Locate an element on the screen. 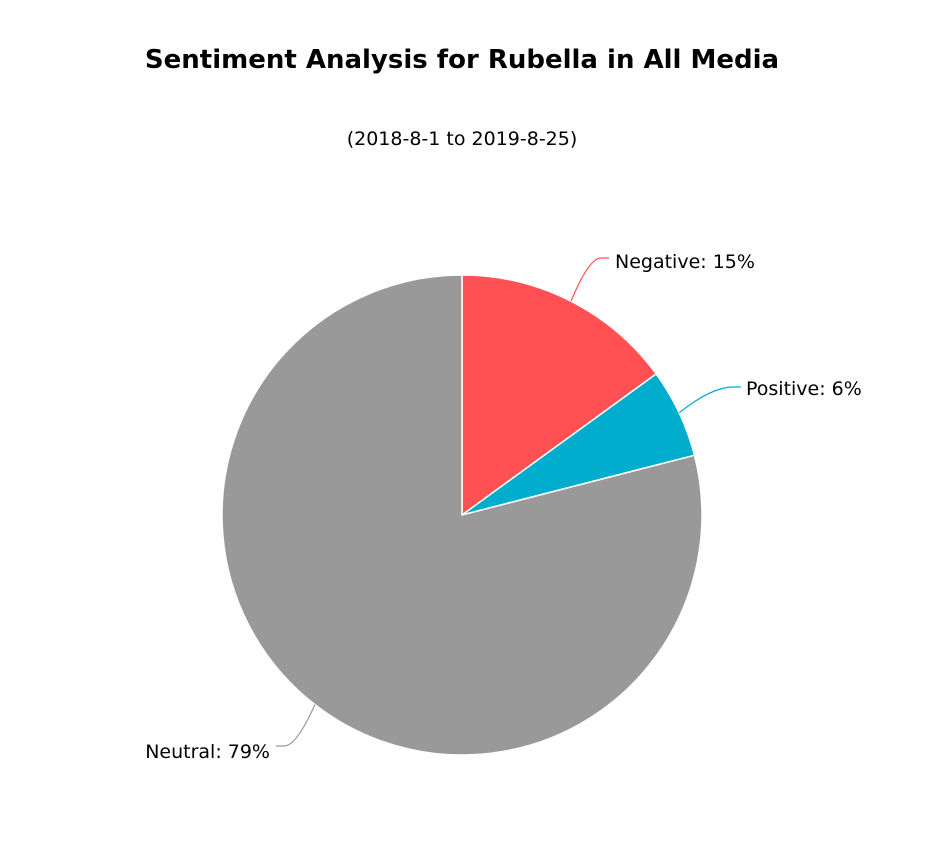 This screenshot has width=949, height=860. slice-label-neutral: Neutral: 79% is located at coordinates (207, 752).